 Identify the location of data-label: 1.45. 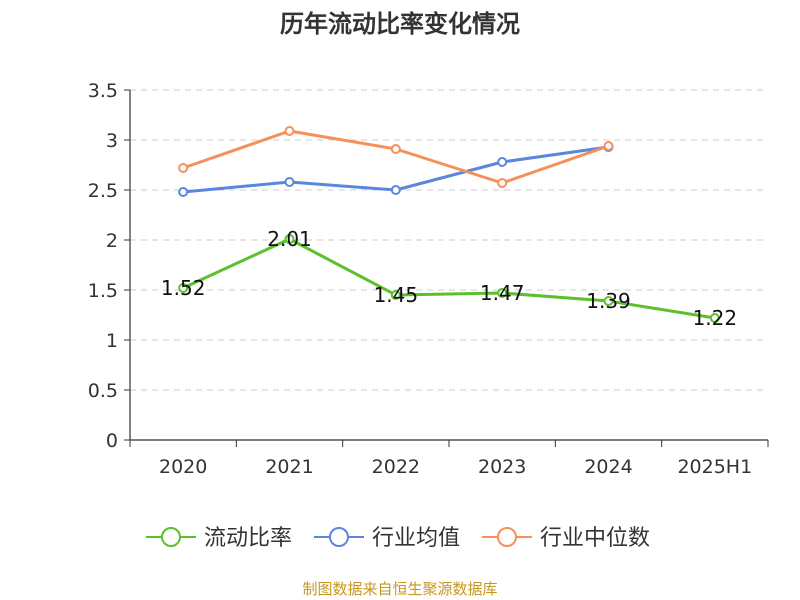
(396, 295).